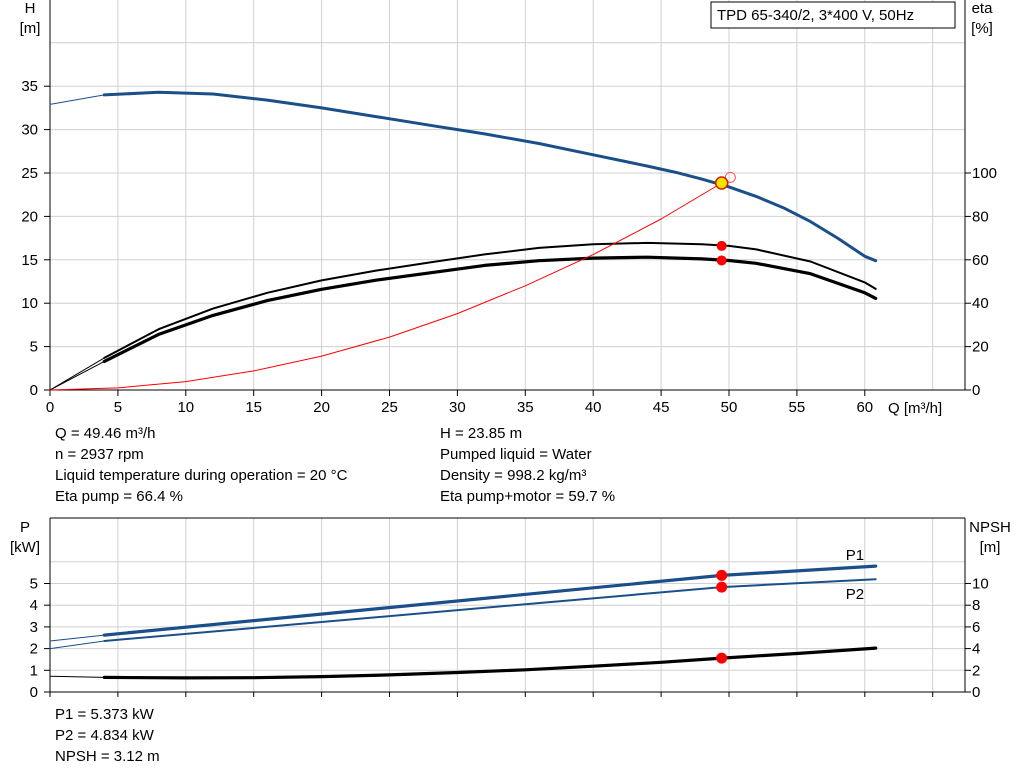  Describe the element at coordinates (980, 347) in the screenshot. I see `y-tick-label-right: 20` at that location.